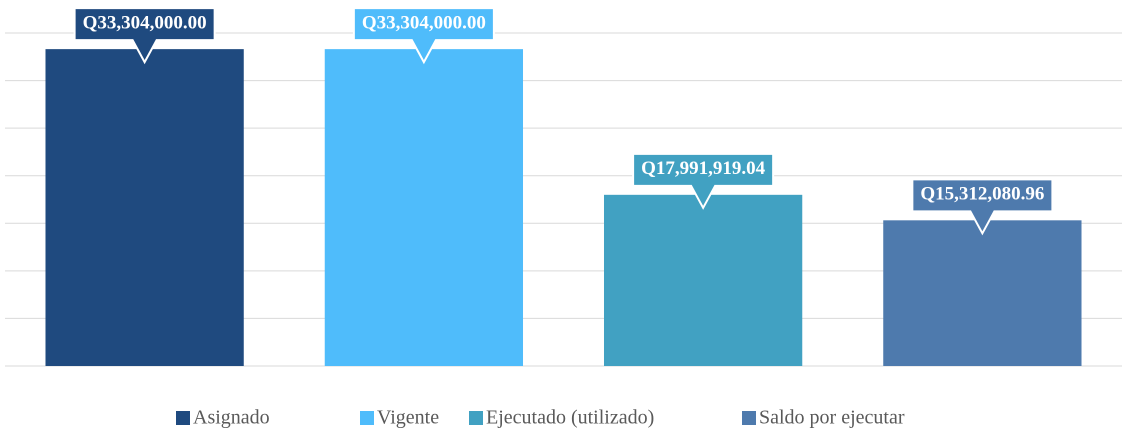  What do you see at coordinates (832, 418) in the screenshot?
I see `legend-label: Saldo por ejecutar` at bounding box center [832, 418].